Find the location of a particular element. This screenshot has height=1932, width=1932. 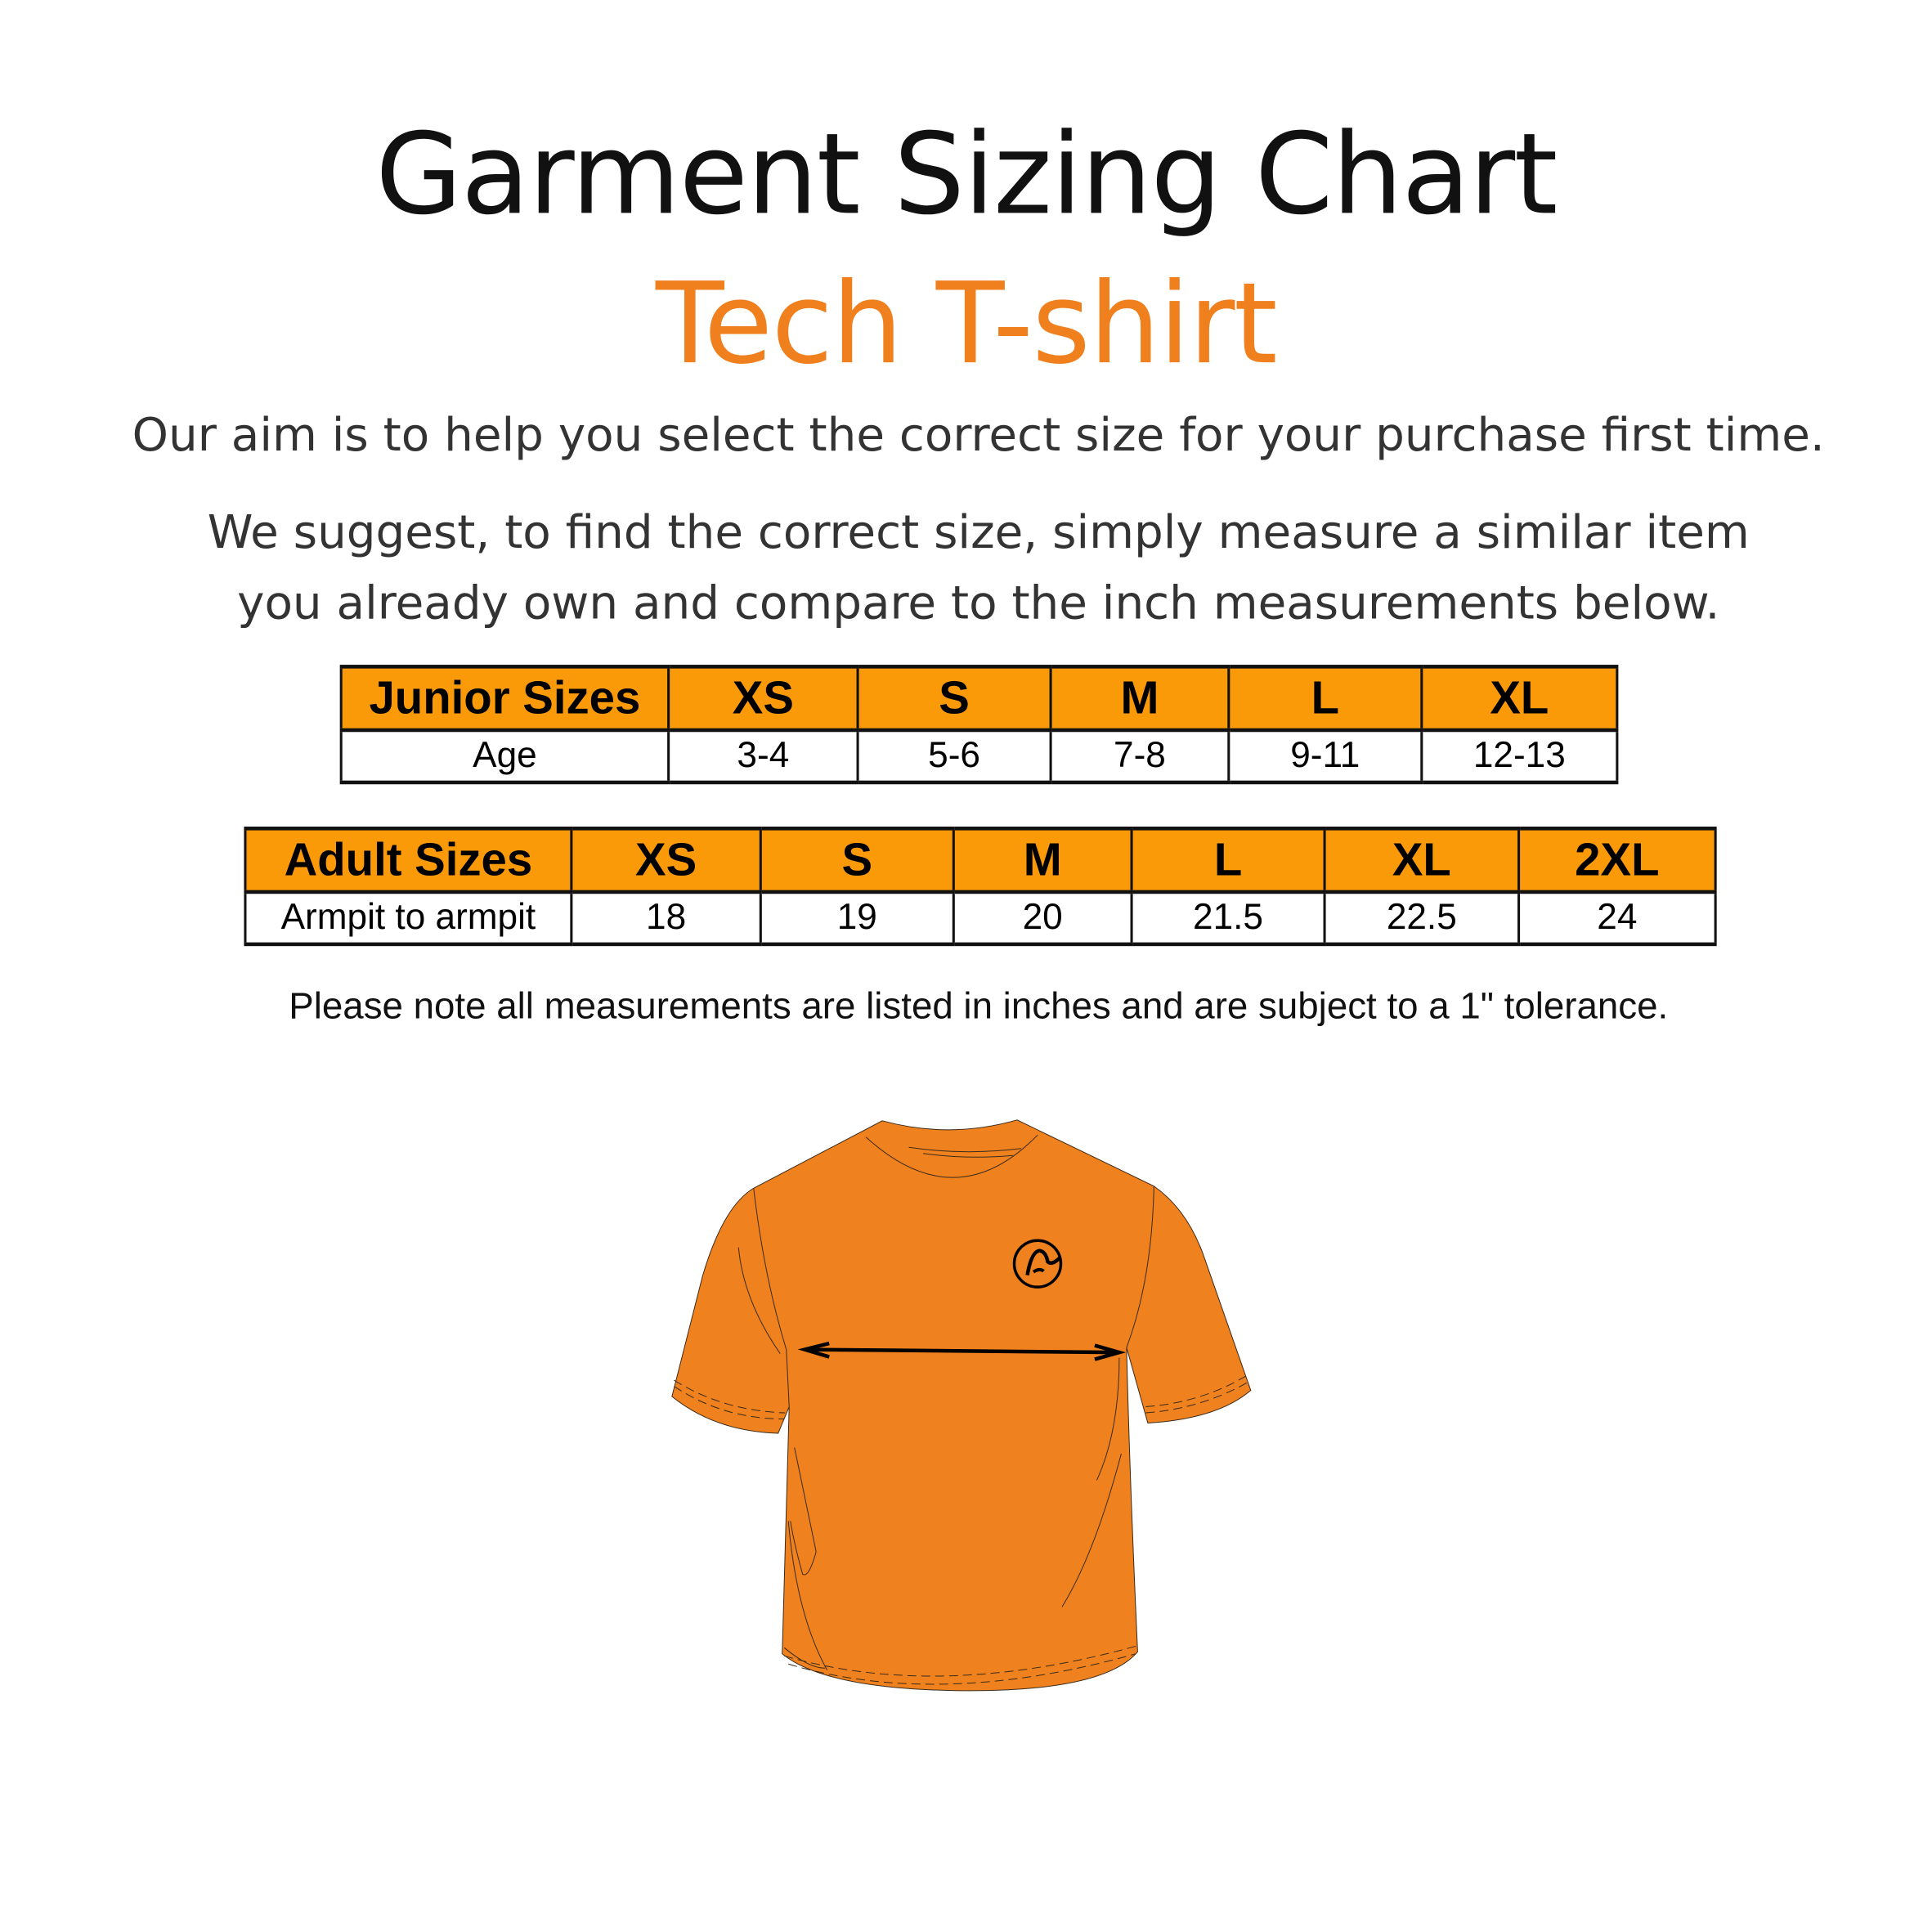

fold-line is located at coordinates (929, 1459).